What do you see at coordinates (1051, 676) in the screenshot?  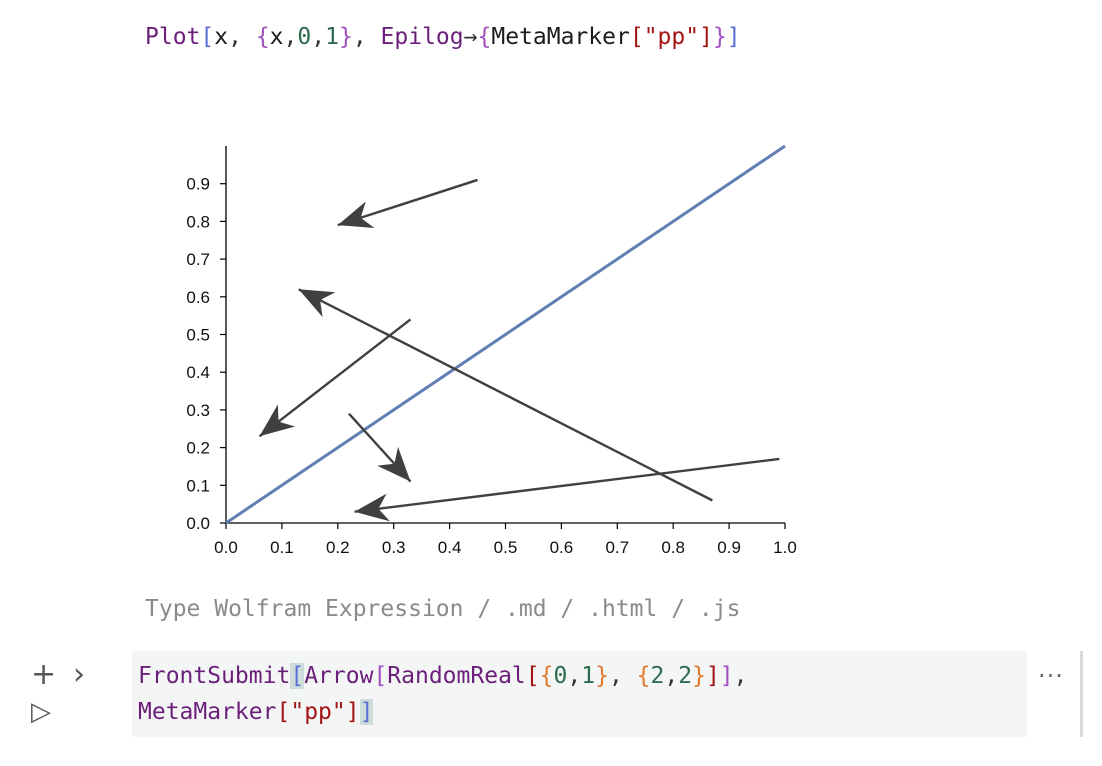 I see `more-dots-icon: ···` at bounding box center [1051, 676].